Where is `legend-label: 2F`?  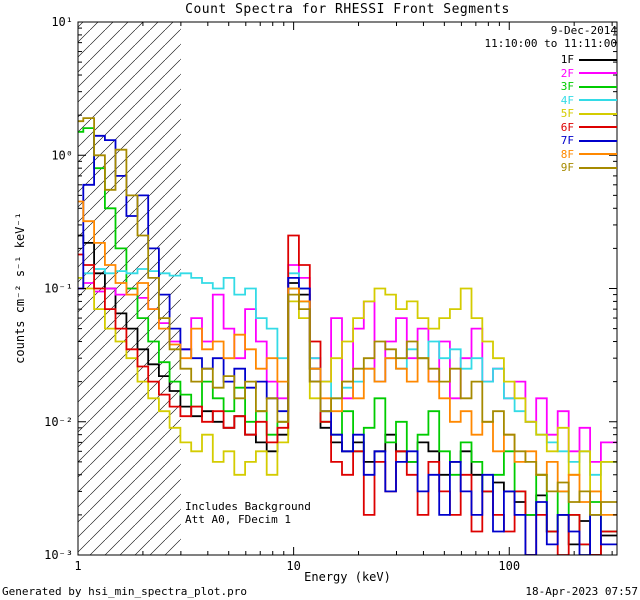 legend-label: 2F is located at coordinates (567, 73).